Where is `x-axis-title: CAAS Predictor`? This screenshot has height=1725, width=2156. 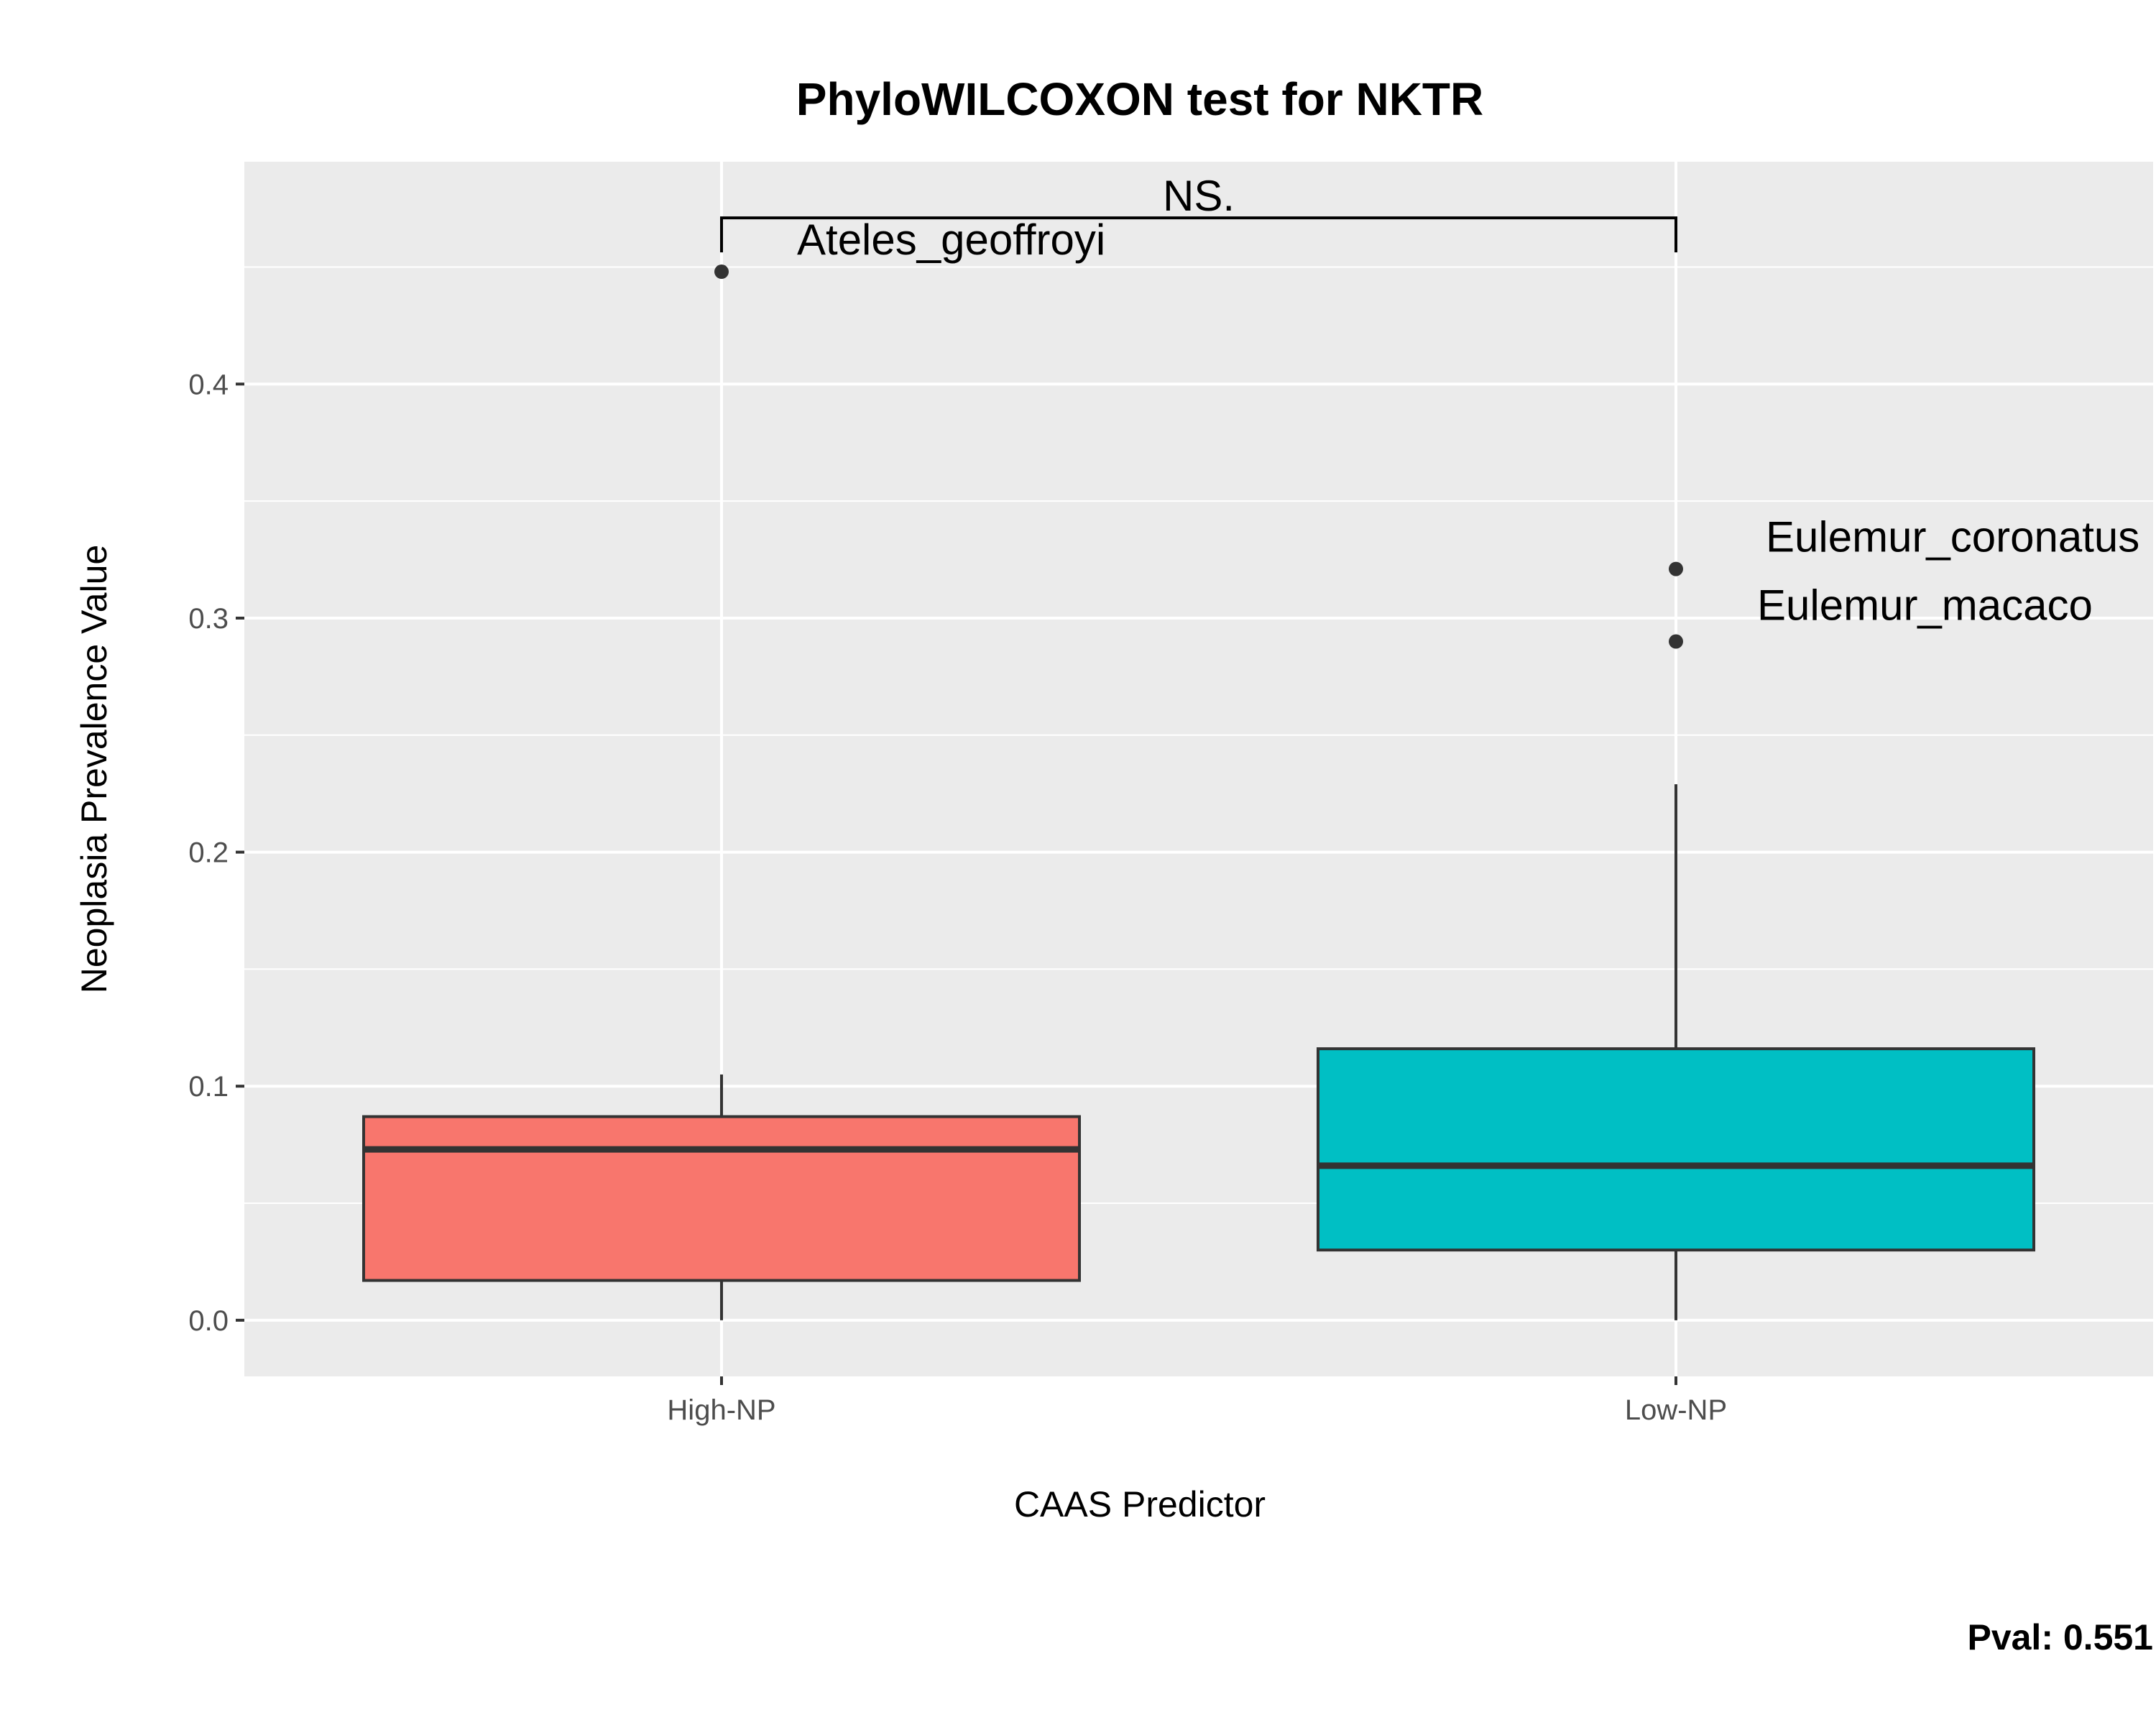 x-axis-title: CAAS Predictor is located at coordinates (1140, 1504).